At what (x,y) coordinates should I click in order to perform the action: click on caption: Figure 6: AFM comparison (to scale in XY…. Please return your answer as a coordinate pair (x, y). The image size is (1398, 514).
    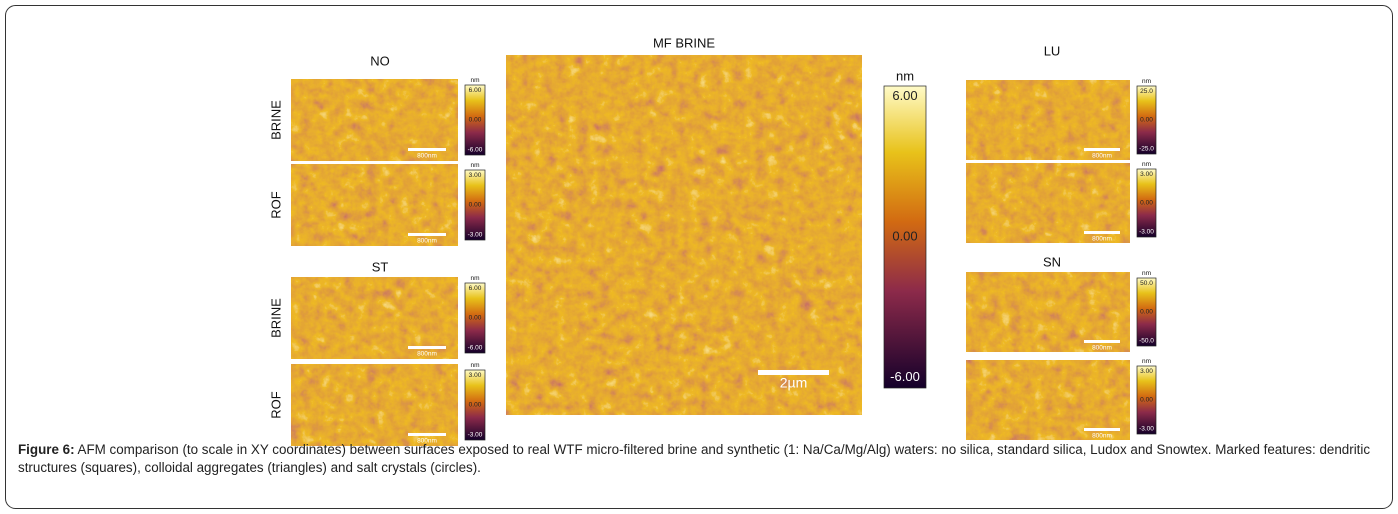
    Looking at the image, I should click on (702, 459).